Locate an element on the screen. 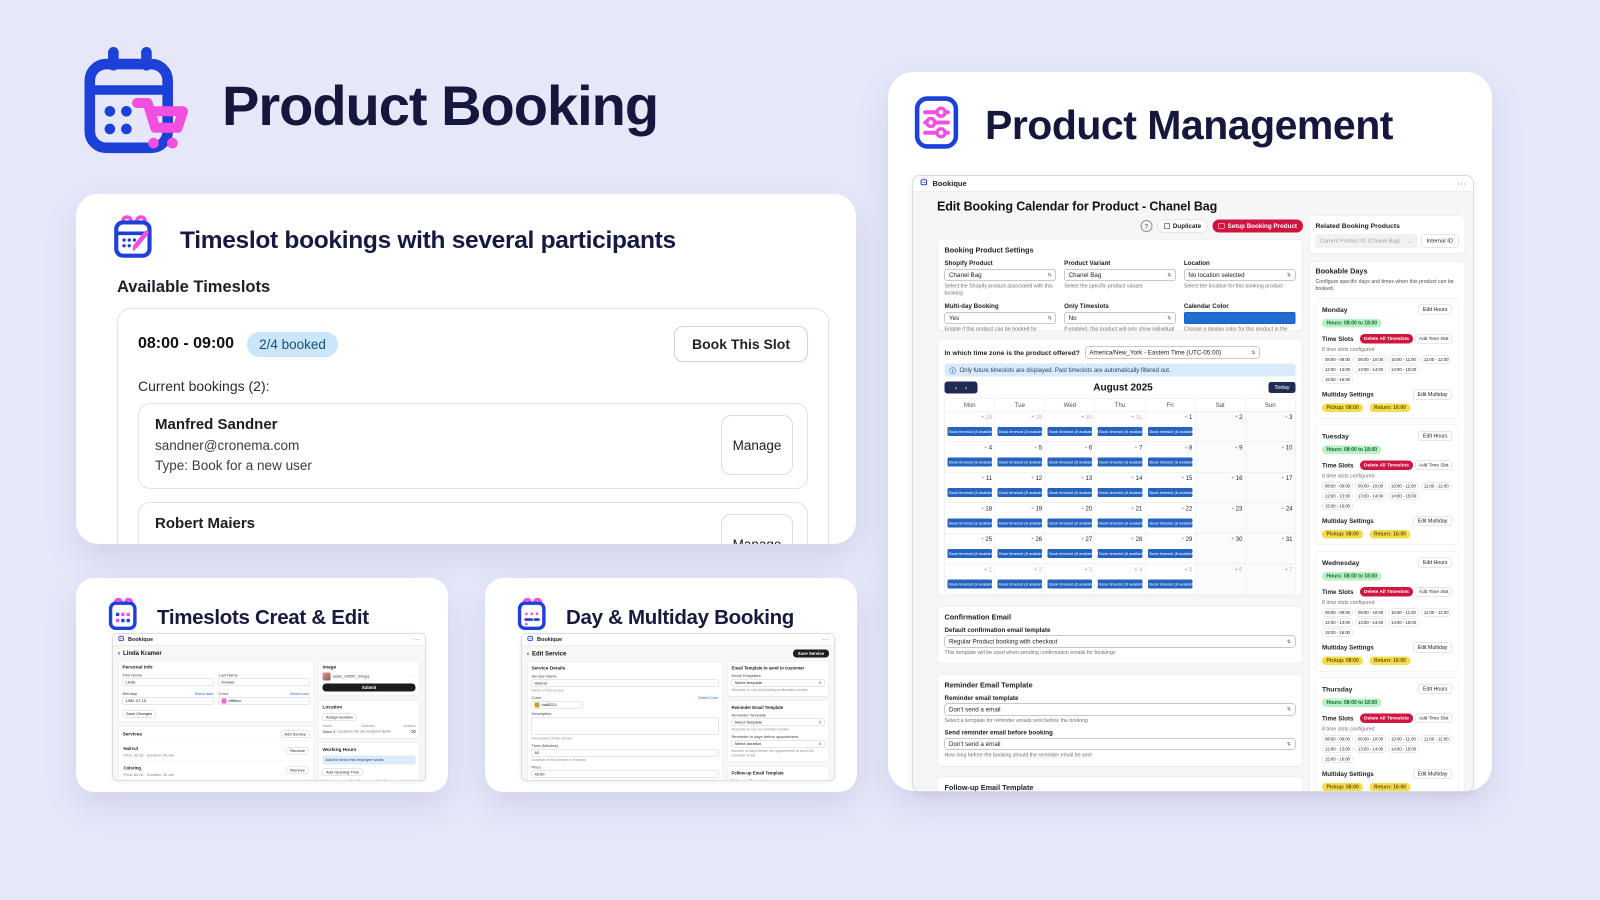  day-cell: +22 Book timeslot (8 available) is located at coordinates (1170, 518).